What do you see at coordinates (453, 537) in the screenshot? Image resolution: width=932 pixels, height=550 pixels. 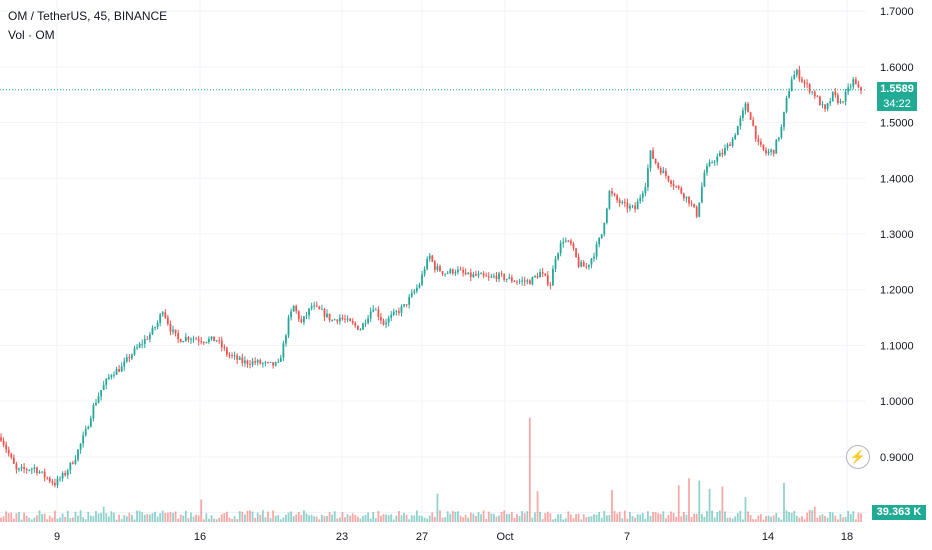 I see `time-axis: 9 16 23 27 Oct 7 14 18` at bounding box center [453, 537].